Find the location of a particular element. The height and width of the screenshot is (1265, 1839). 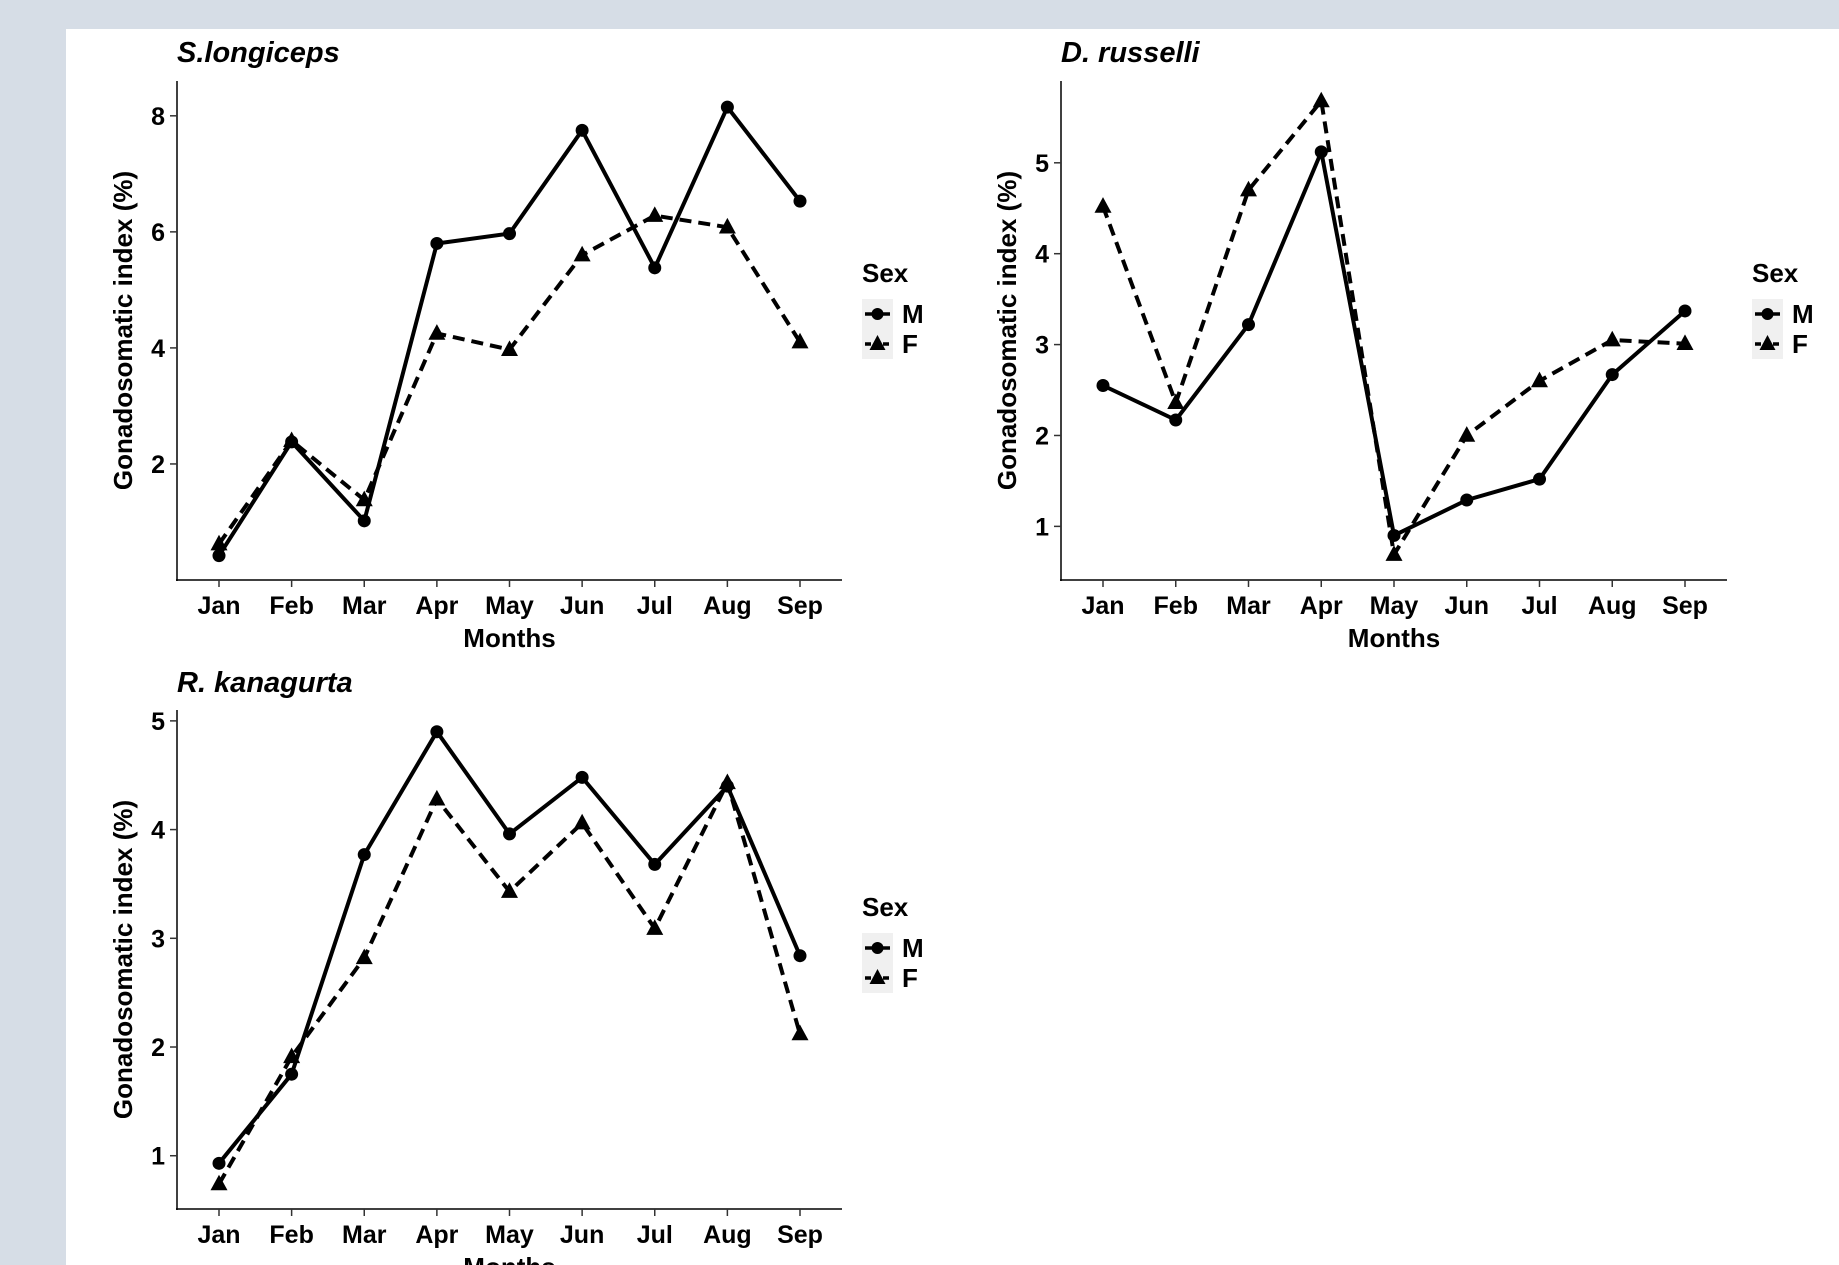

panel-2-x-tick-label: Mar is located at coordinates (1248, 606).